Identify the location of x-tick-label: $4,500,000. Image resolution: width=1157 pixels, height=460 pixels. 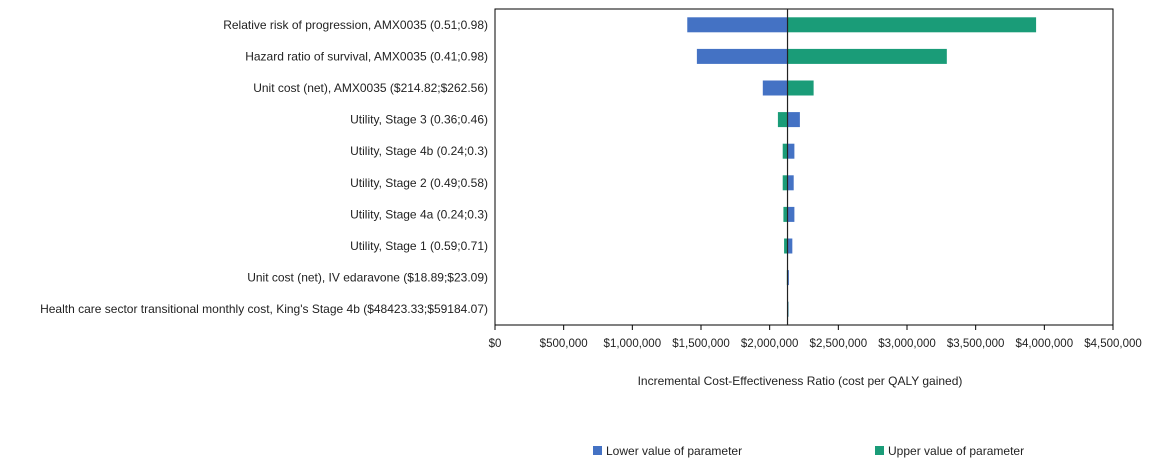
(1113, 344).